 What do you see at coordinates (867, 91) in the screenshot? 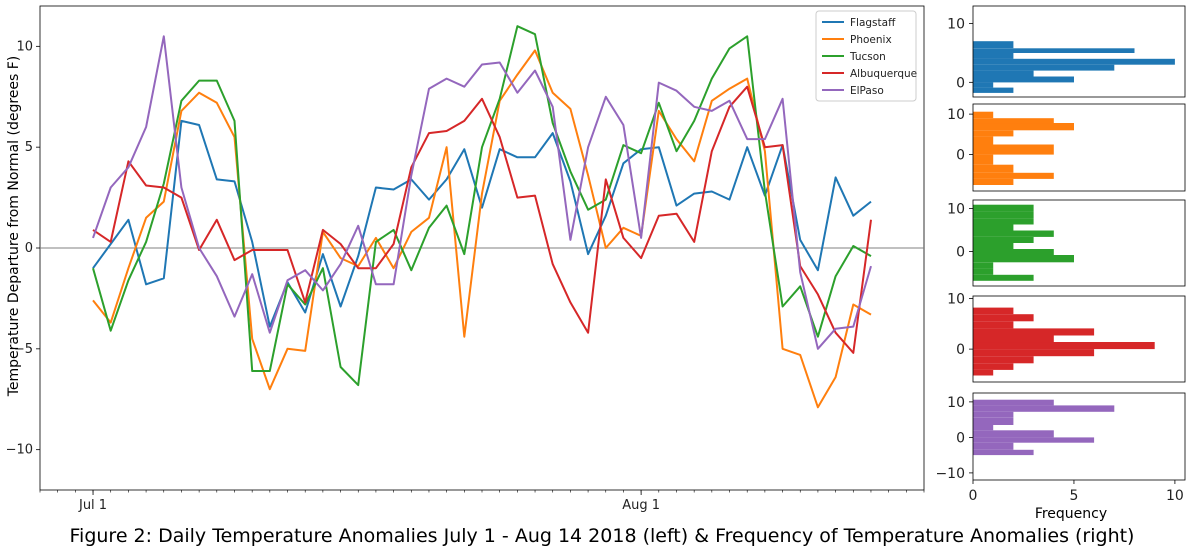
I see `legend-label: ElPaso` at bounding box center [867, 91].